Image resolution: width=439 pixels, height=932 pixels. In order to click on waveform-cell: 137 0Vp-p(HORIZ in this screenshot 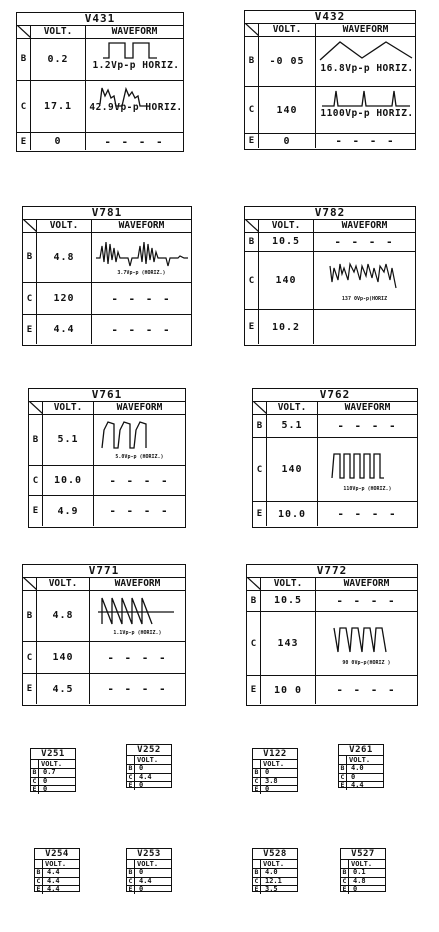, I will do `click(364, 280)`.